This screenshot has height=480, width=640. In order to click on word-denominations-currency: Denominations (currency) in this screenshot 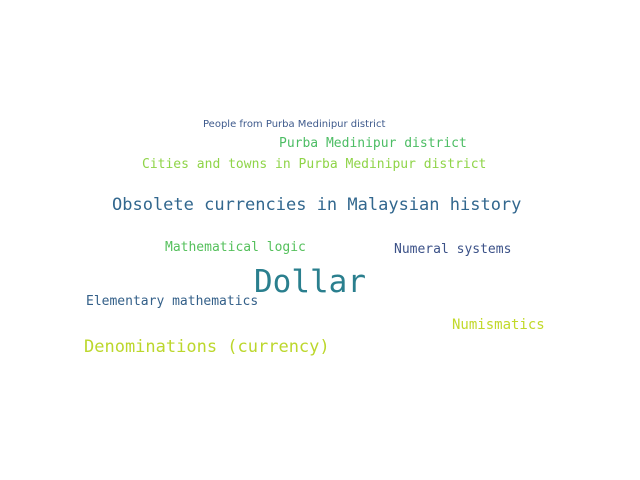, I will do `click(207, 347)`.